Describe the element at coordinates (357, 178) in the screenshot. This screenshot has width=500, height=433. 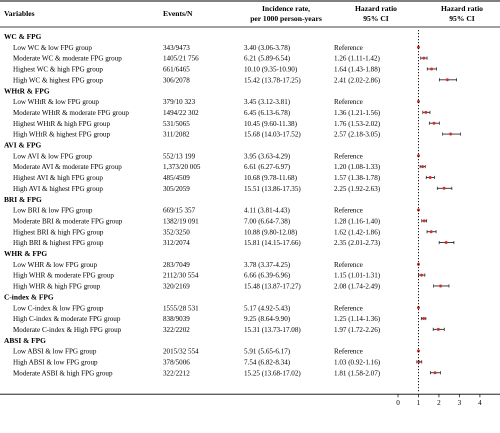
I see `row-hazard-ratio: 1.57 (1.38-1.78)` at that location.